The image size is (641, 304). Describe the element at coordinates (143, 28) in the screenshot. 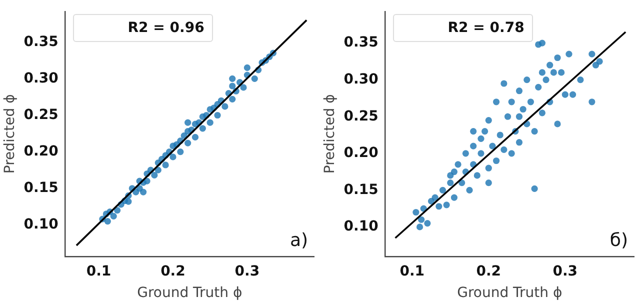

I see `text-box: R2 = 0.96` at that location.